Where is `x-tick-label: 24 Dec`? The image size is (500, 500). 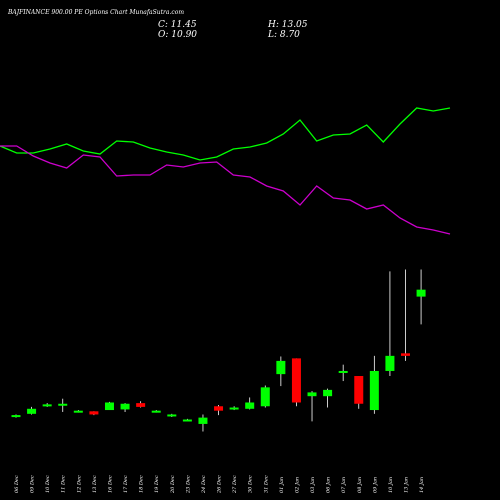 x-tick-label: 24 Dec is located at coordinates (204, 484).